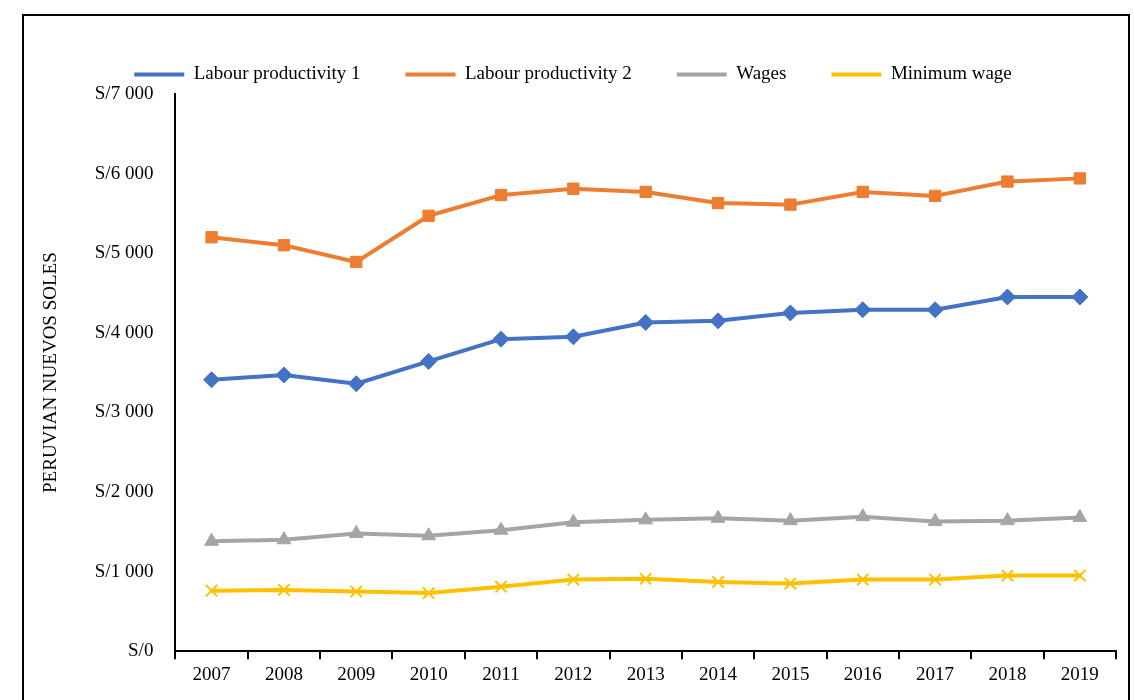  What do you see at coordinates (124, 411) in the screenshot?
I see `y-tick-label: S/3 000` at bounding box center [124, 411].